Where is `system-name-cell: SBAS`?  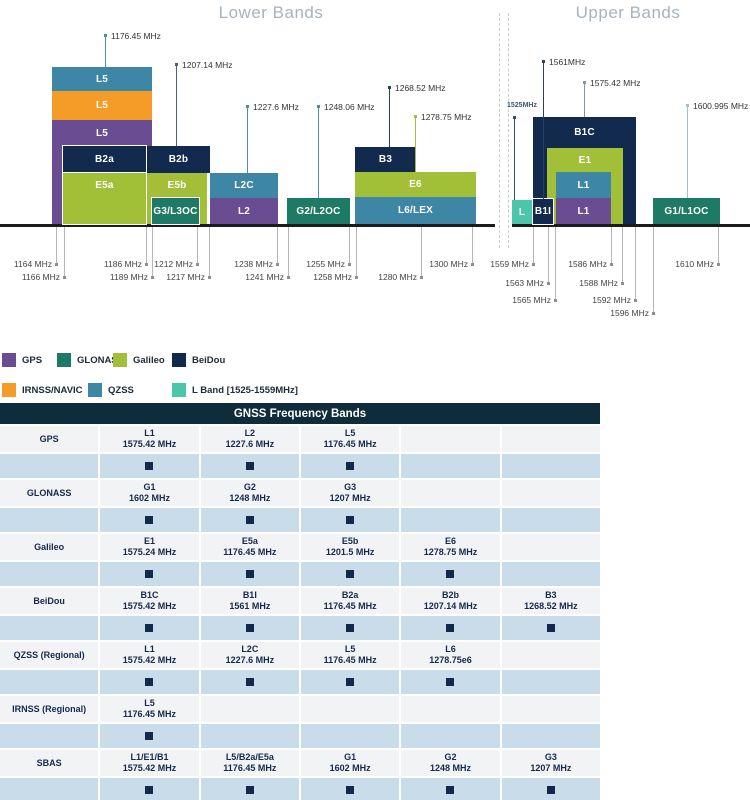
system-name-cell: SBAS is located at coordinates (49, 763).